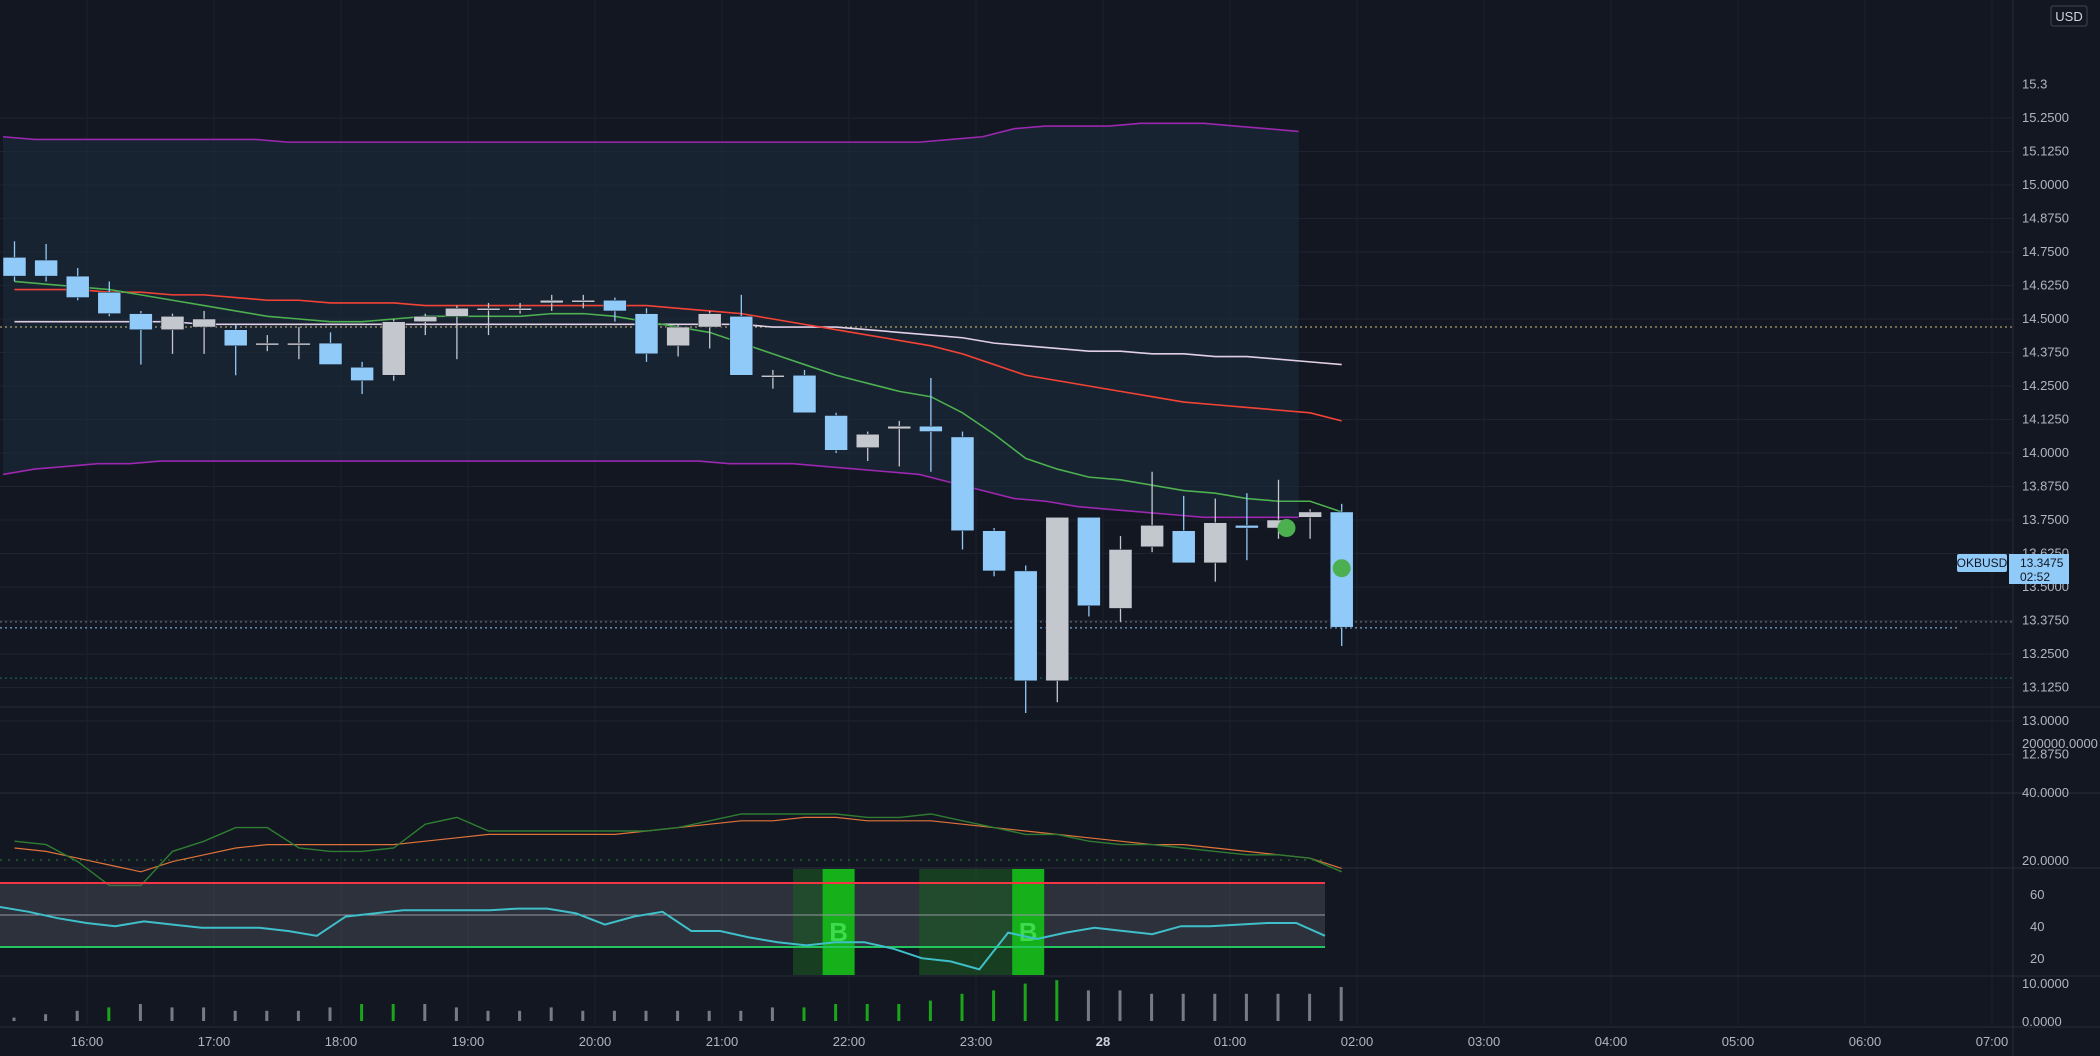  I want to click on time-tick-label: 18:00, so click(341, 1041).